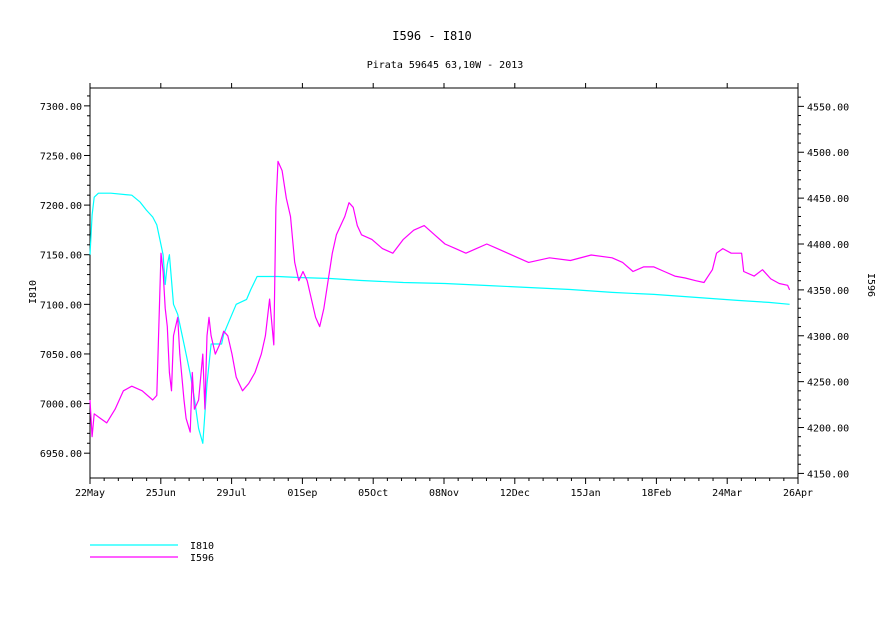 This screenshot has height=630, width=891. Describe the element at coordinates (586, 493) in the screenshot. I see `x-tick-label: 15Jan` at that location.